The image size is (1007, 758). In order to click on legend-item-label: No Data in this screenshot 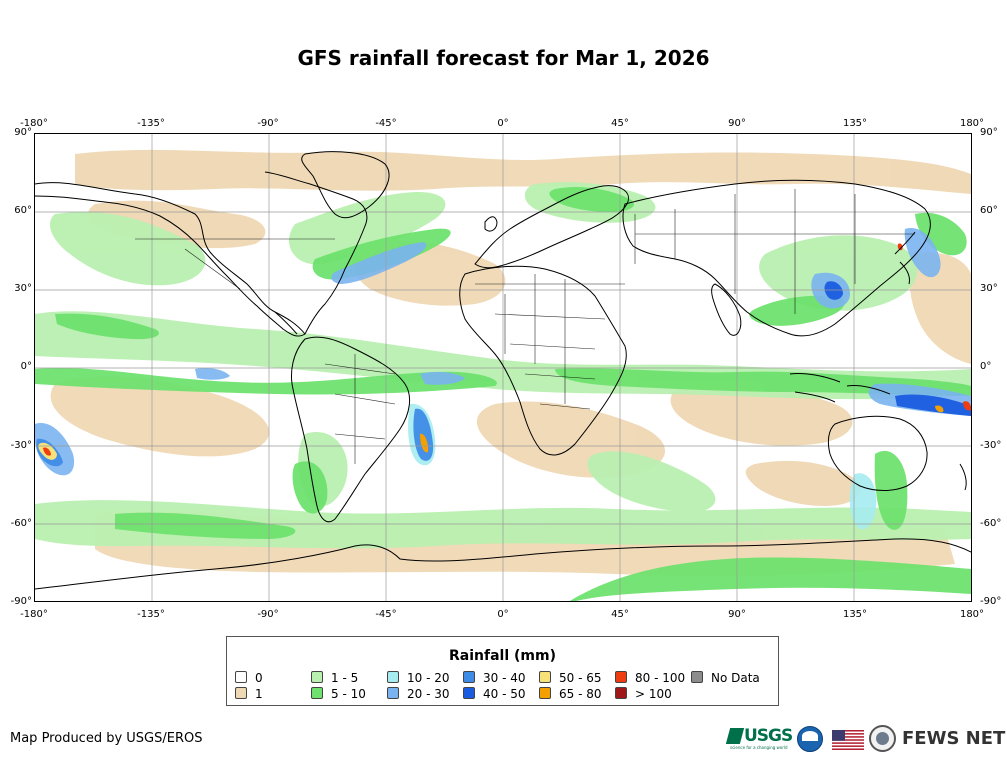, I will do `click(735, 678)`.